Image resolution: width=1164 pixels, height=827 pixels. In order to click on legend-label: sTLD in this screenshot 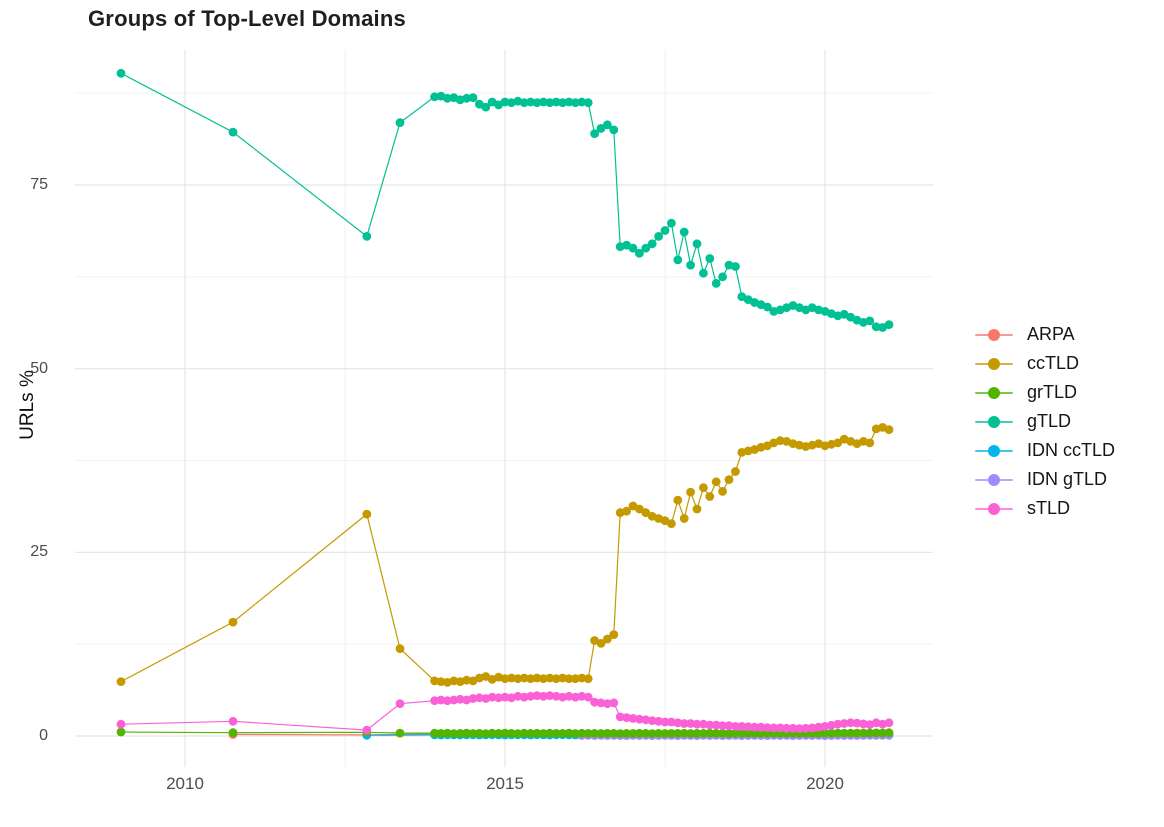, I will do `click(1049, 508)`.